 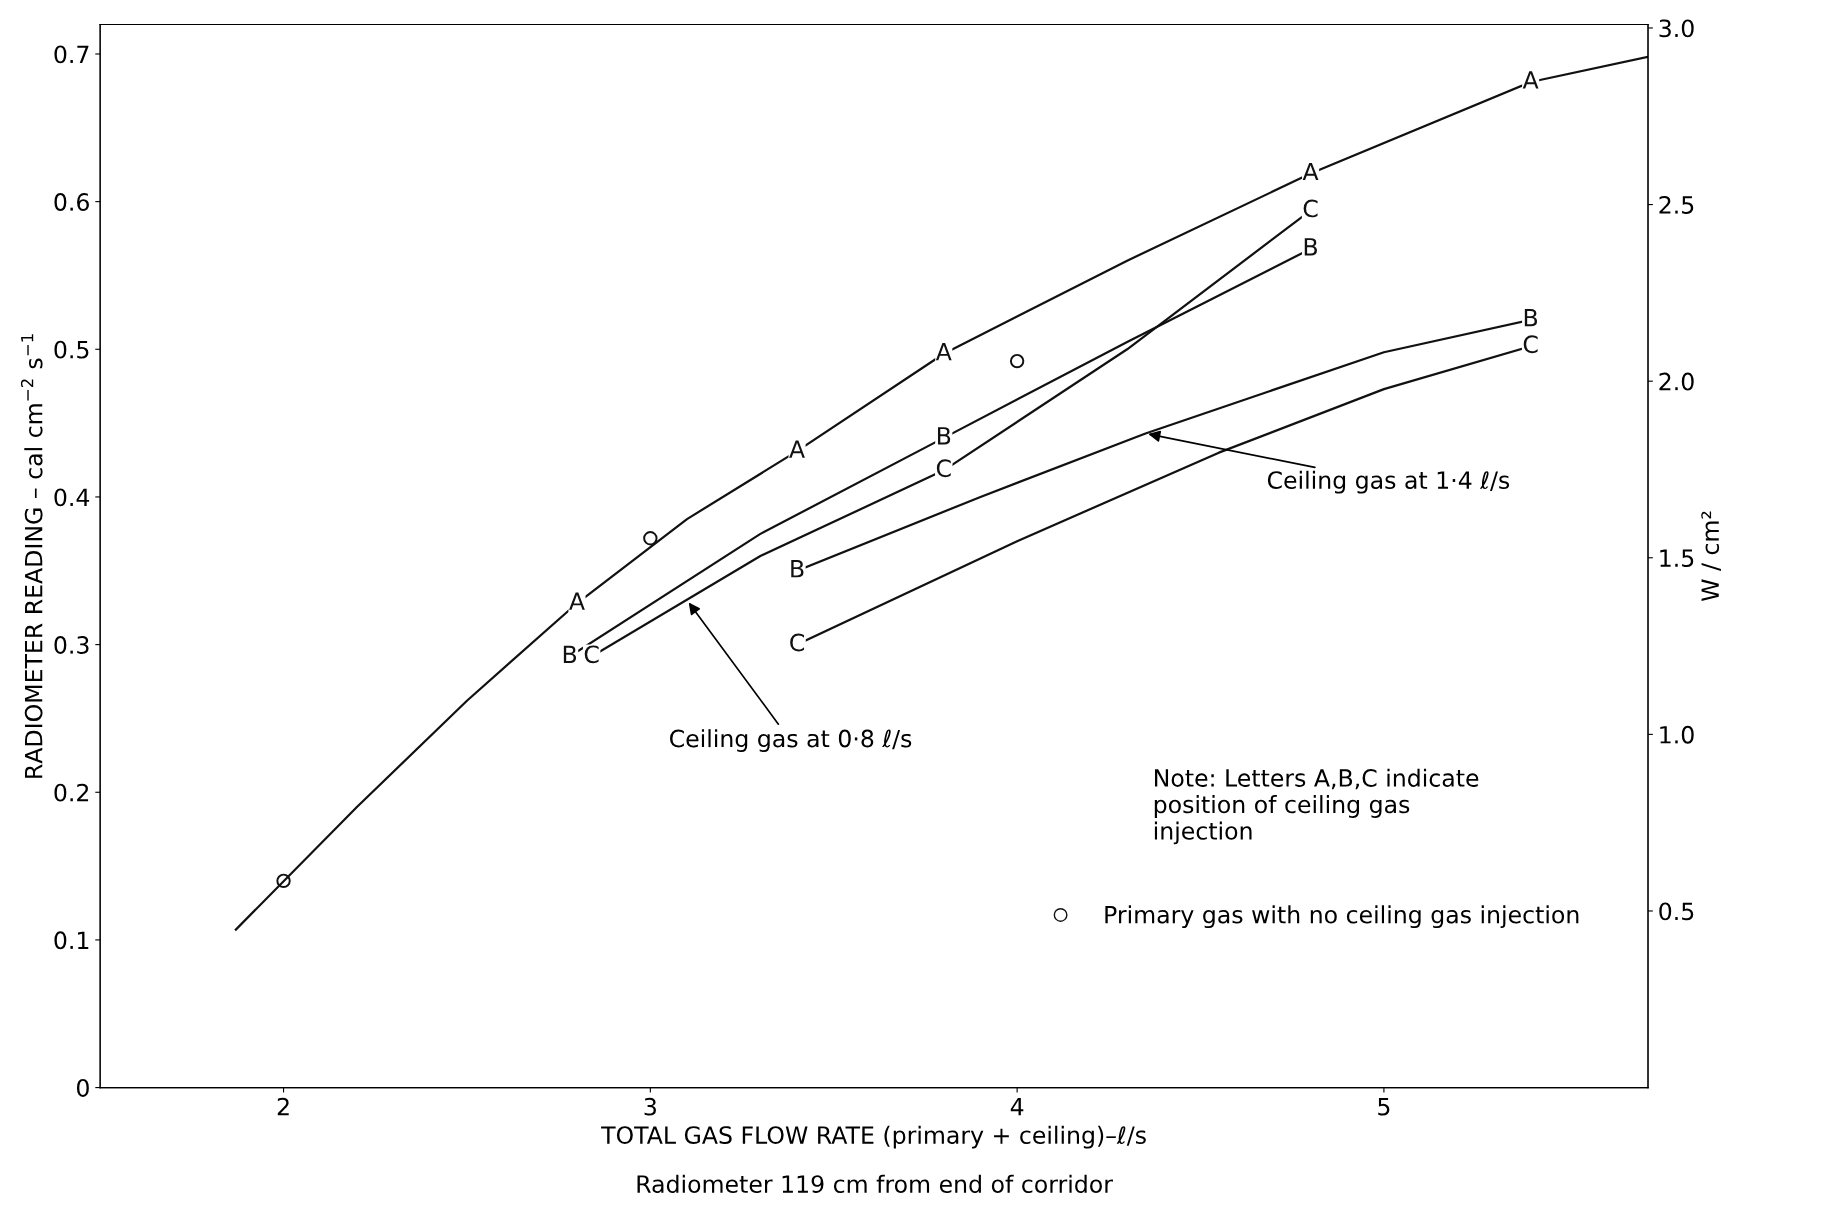 I want to click on y-tick-label: 0.1, so click(x=71, y=940).